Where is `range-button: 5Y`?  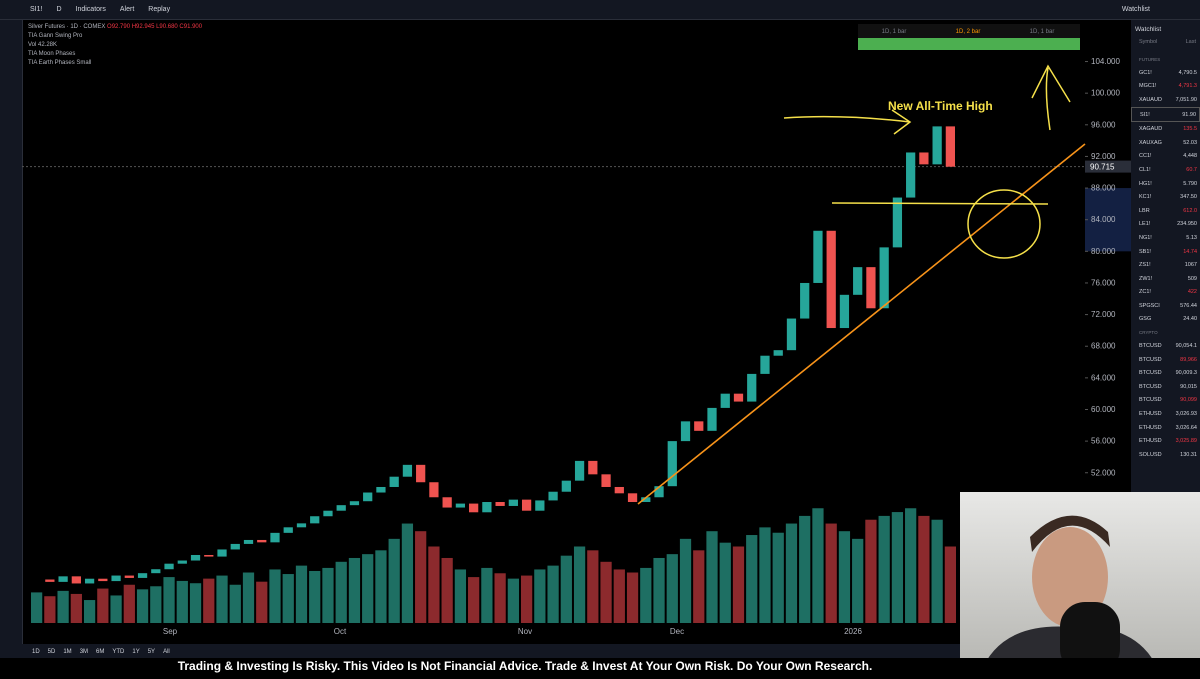
range-button: 5Y is located at coordinates (151, 652).